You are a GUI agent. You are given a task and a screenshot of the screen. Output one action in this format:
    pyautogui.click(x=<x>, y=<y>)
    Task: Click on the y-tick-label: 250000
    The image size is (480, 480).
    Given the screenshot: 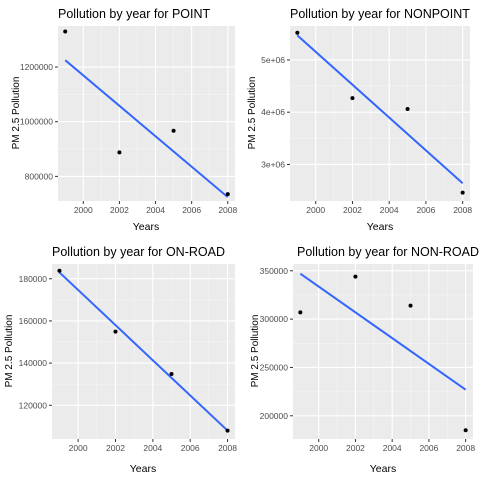 What is the action you would take?
    pyautogui.click(x=274, y=367)
    